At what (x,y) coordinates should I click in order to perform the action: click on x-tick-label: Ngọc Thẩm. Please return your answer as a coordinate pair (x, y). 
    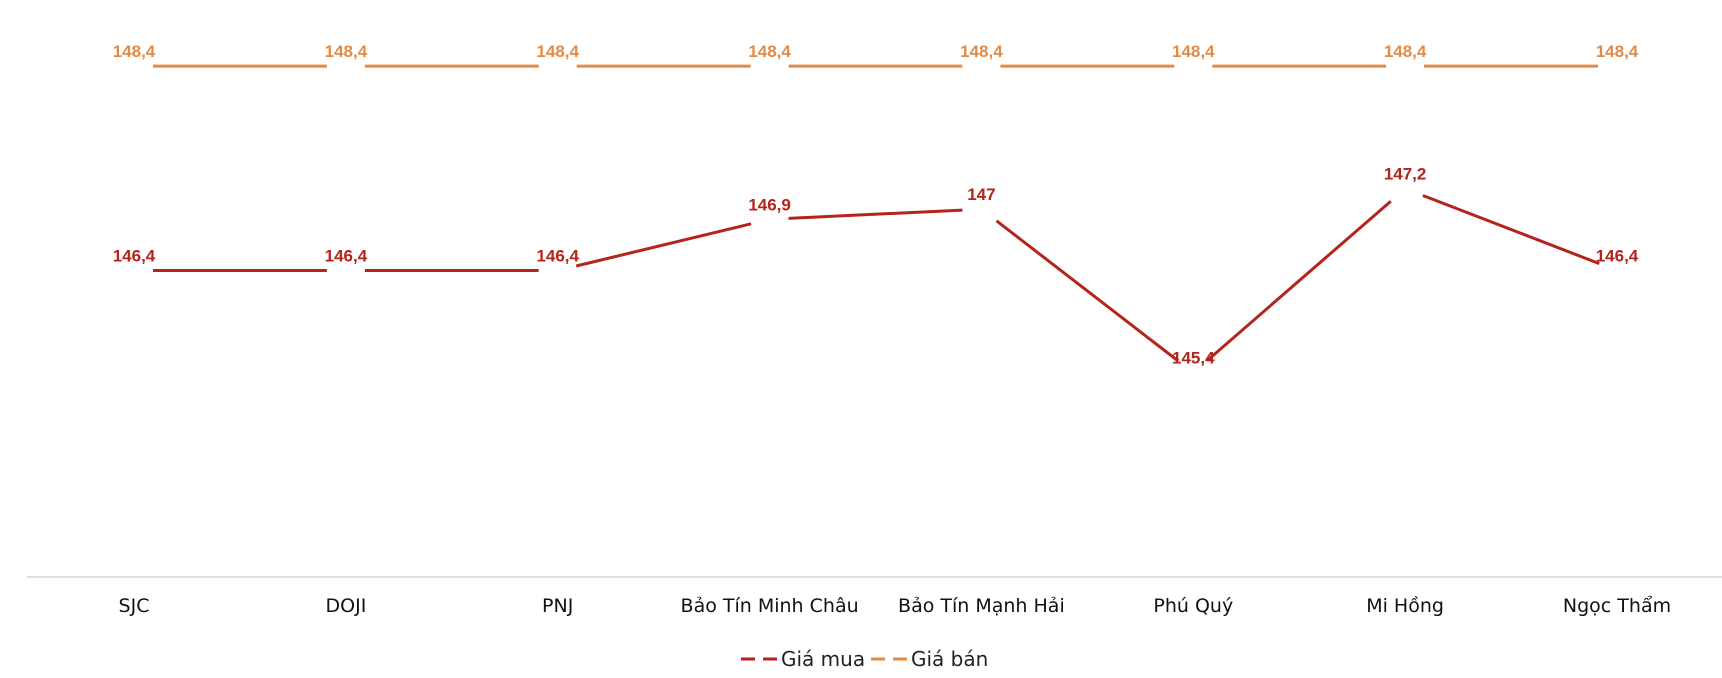
    Looking at the image, I should click on (1617, 606).